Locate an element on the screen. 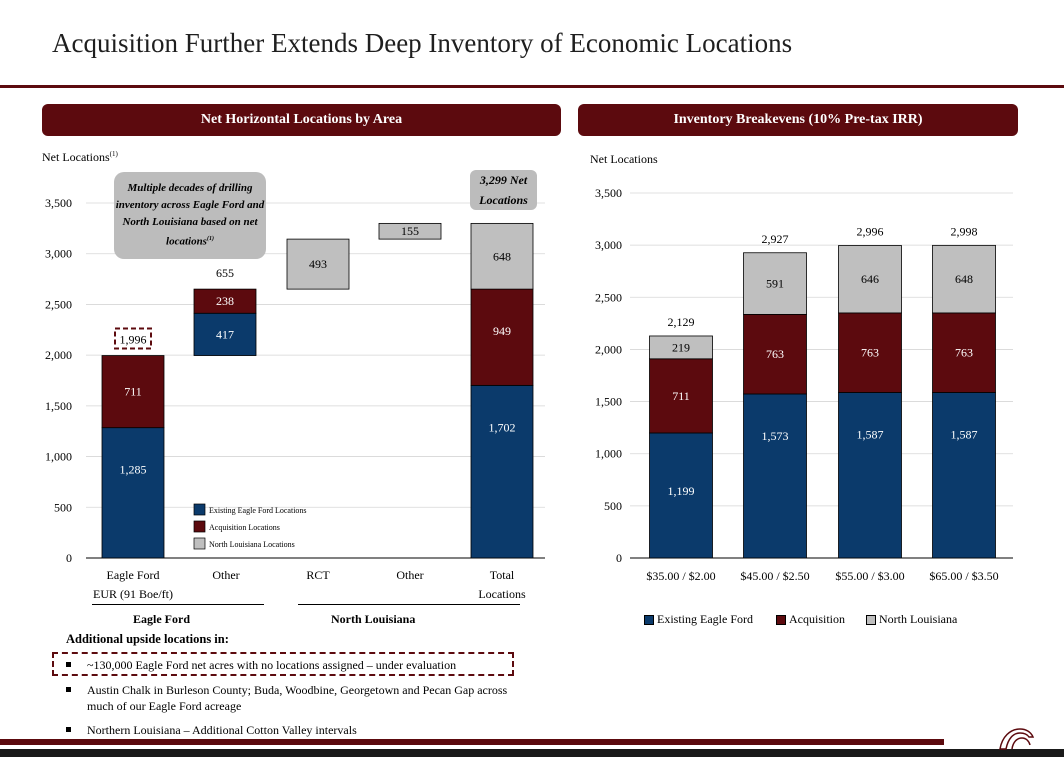 The image size is (1064, 757). legend-label: Acquisition Locations is located at coordinates (244, 527).